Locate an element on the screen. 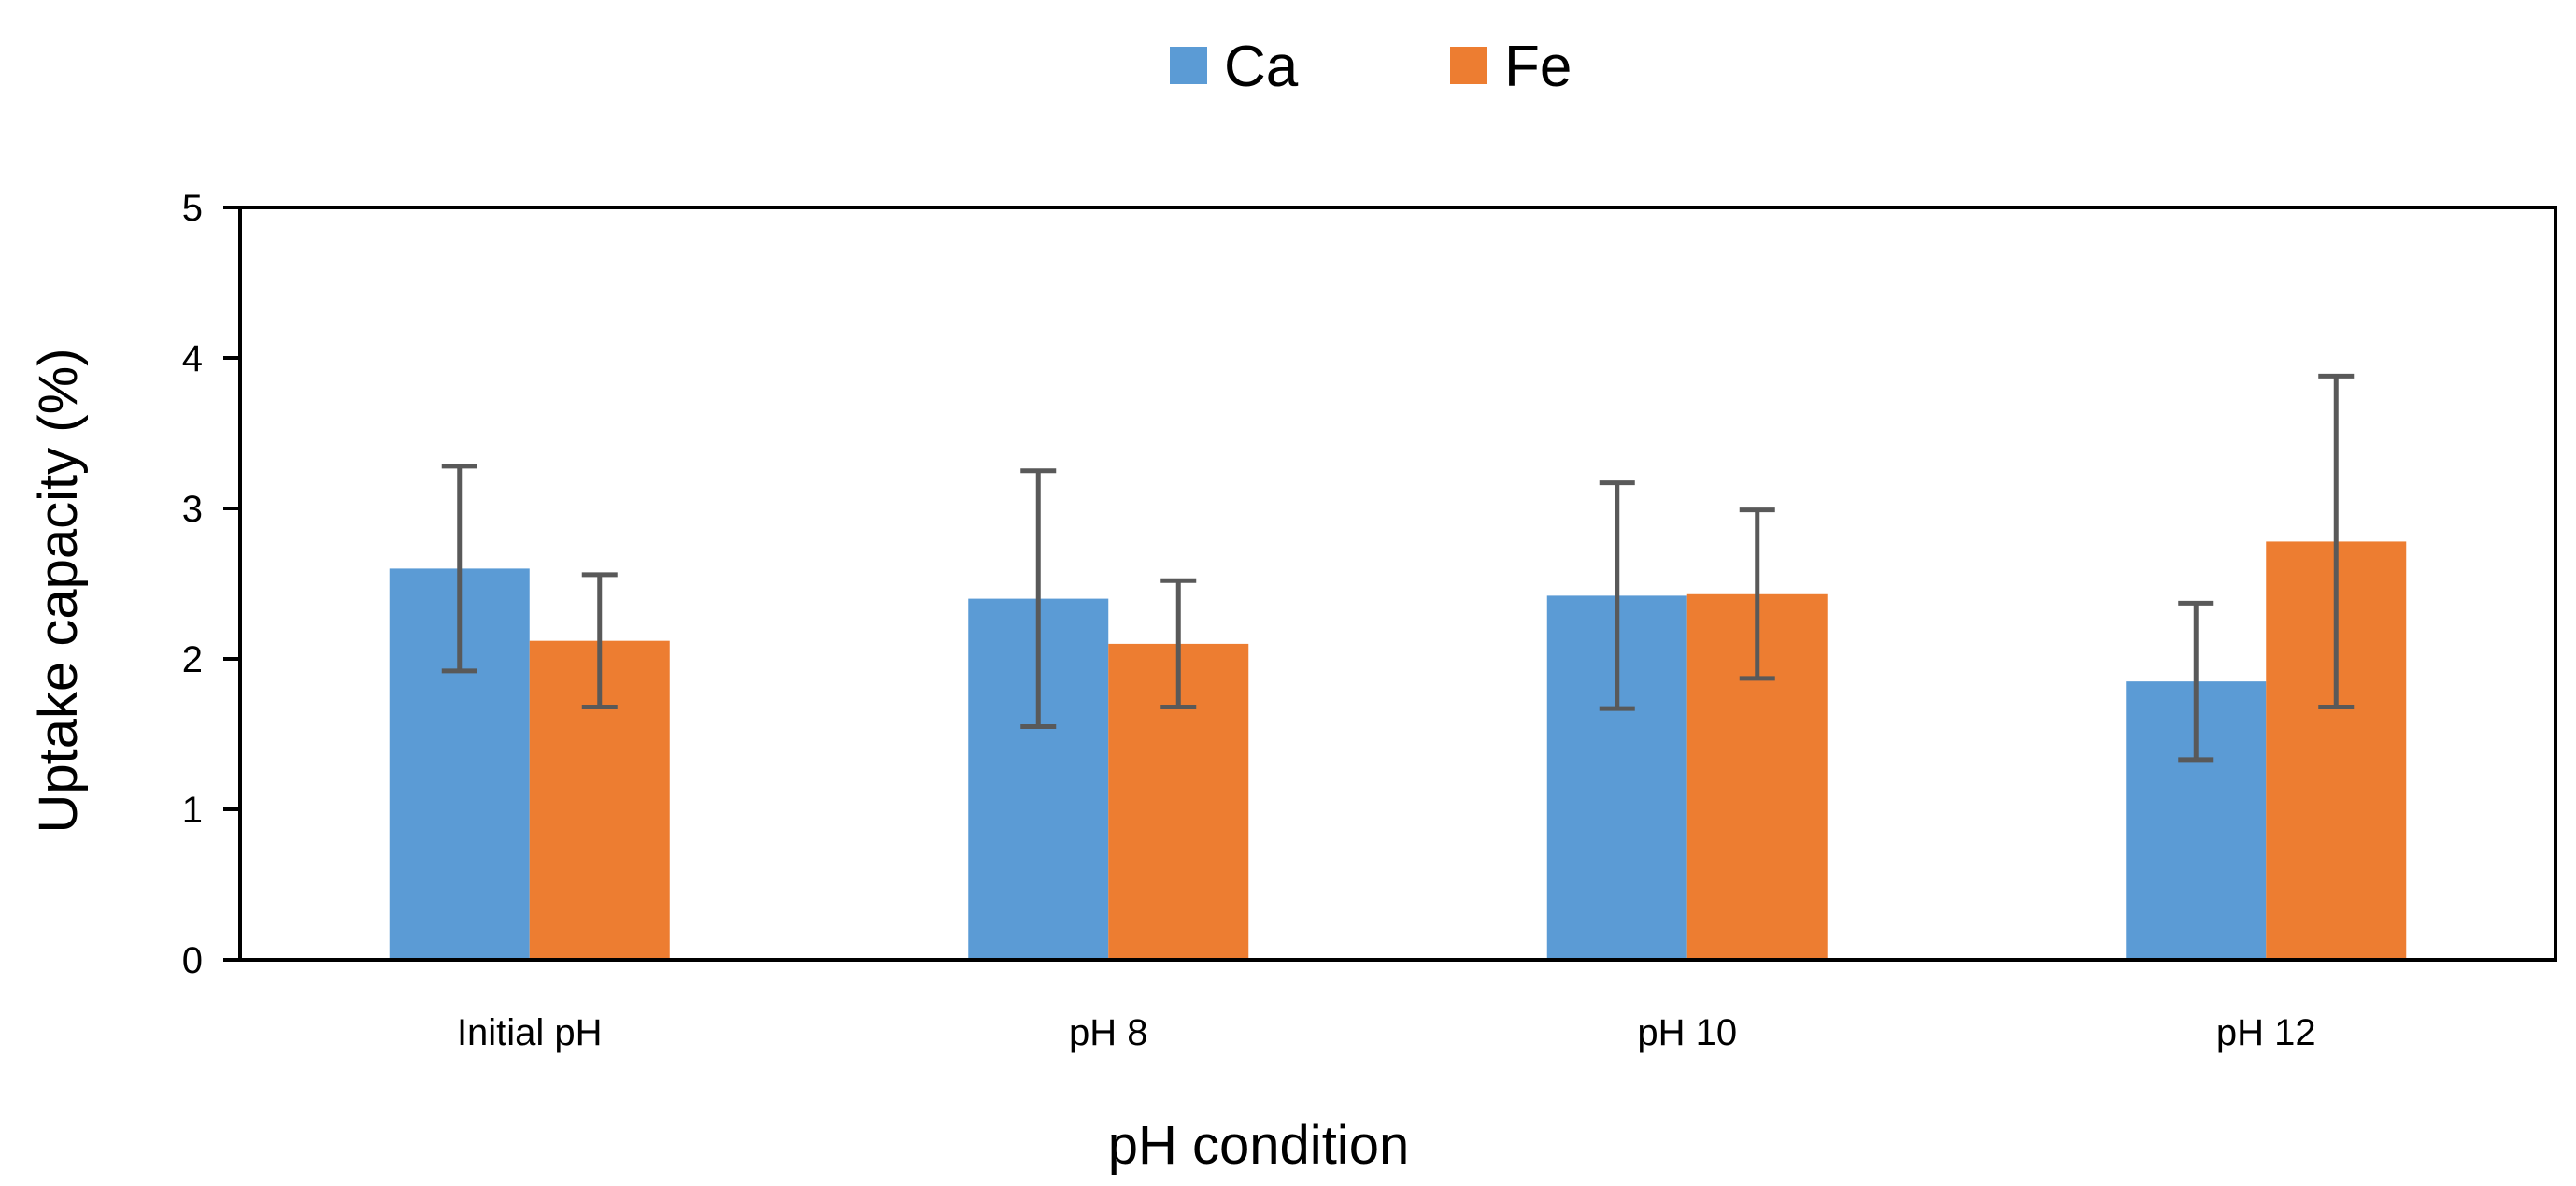 Image resolution: width=2576 pixels, height=1186 pixels. x-tick-label: Initial pH is located at coordinates (530, 1032).